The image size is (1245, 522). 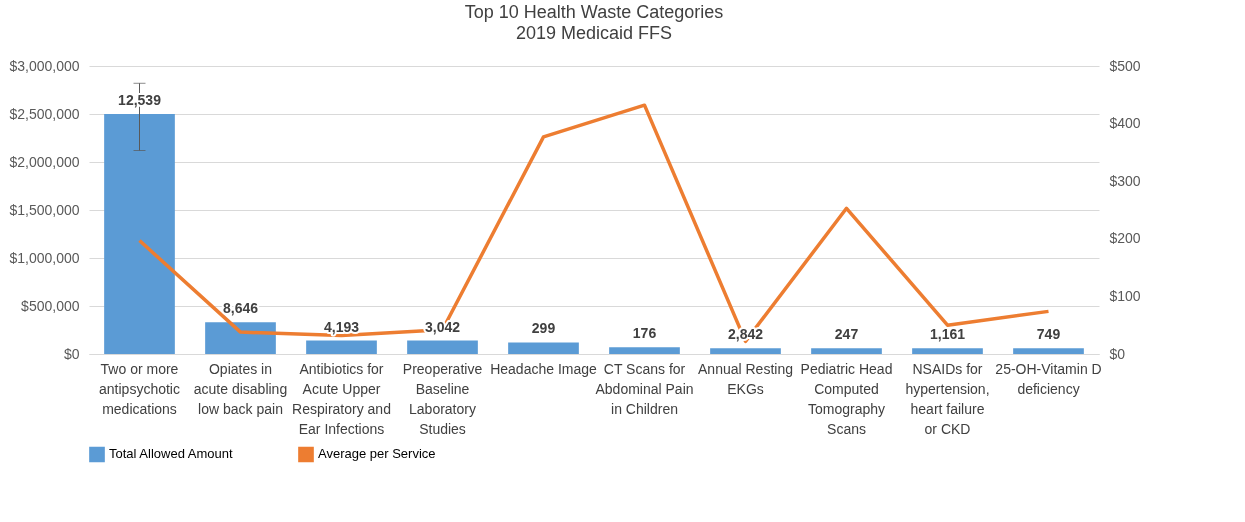 What do you see at coordinates (171, 454) in the screenshot?
I see `legend-label: Total Allowed Amount` at bounding box center [171, 454].